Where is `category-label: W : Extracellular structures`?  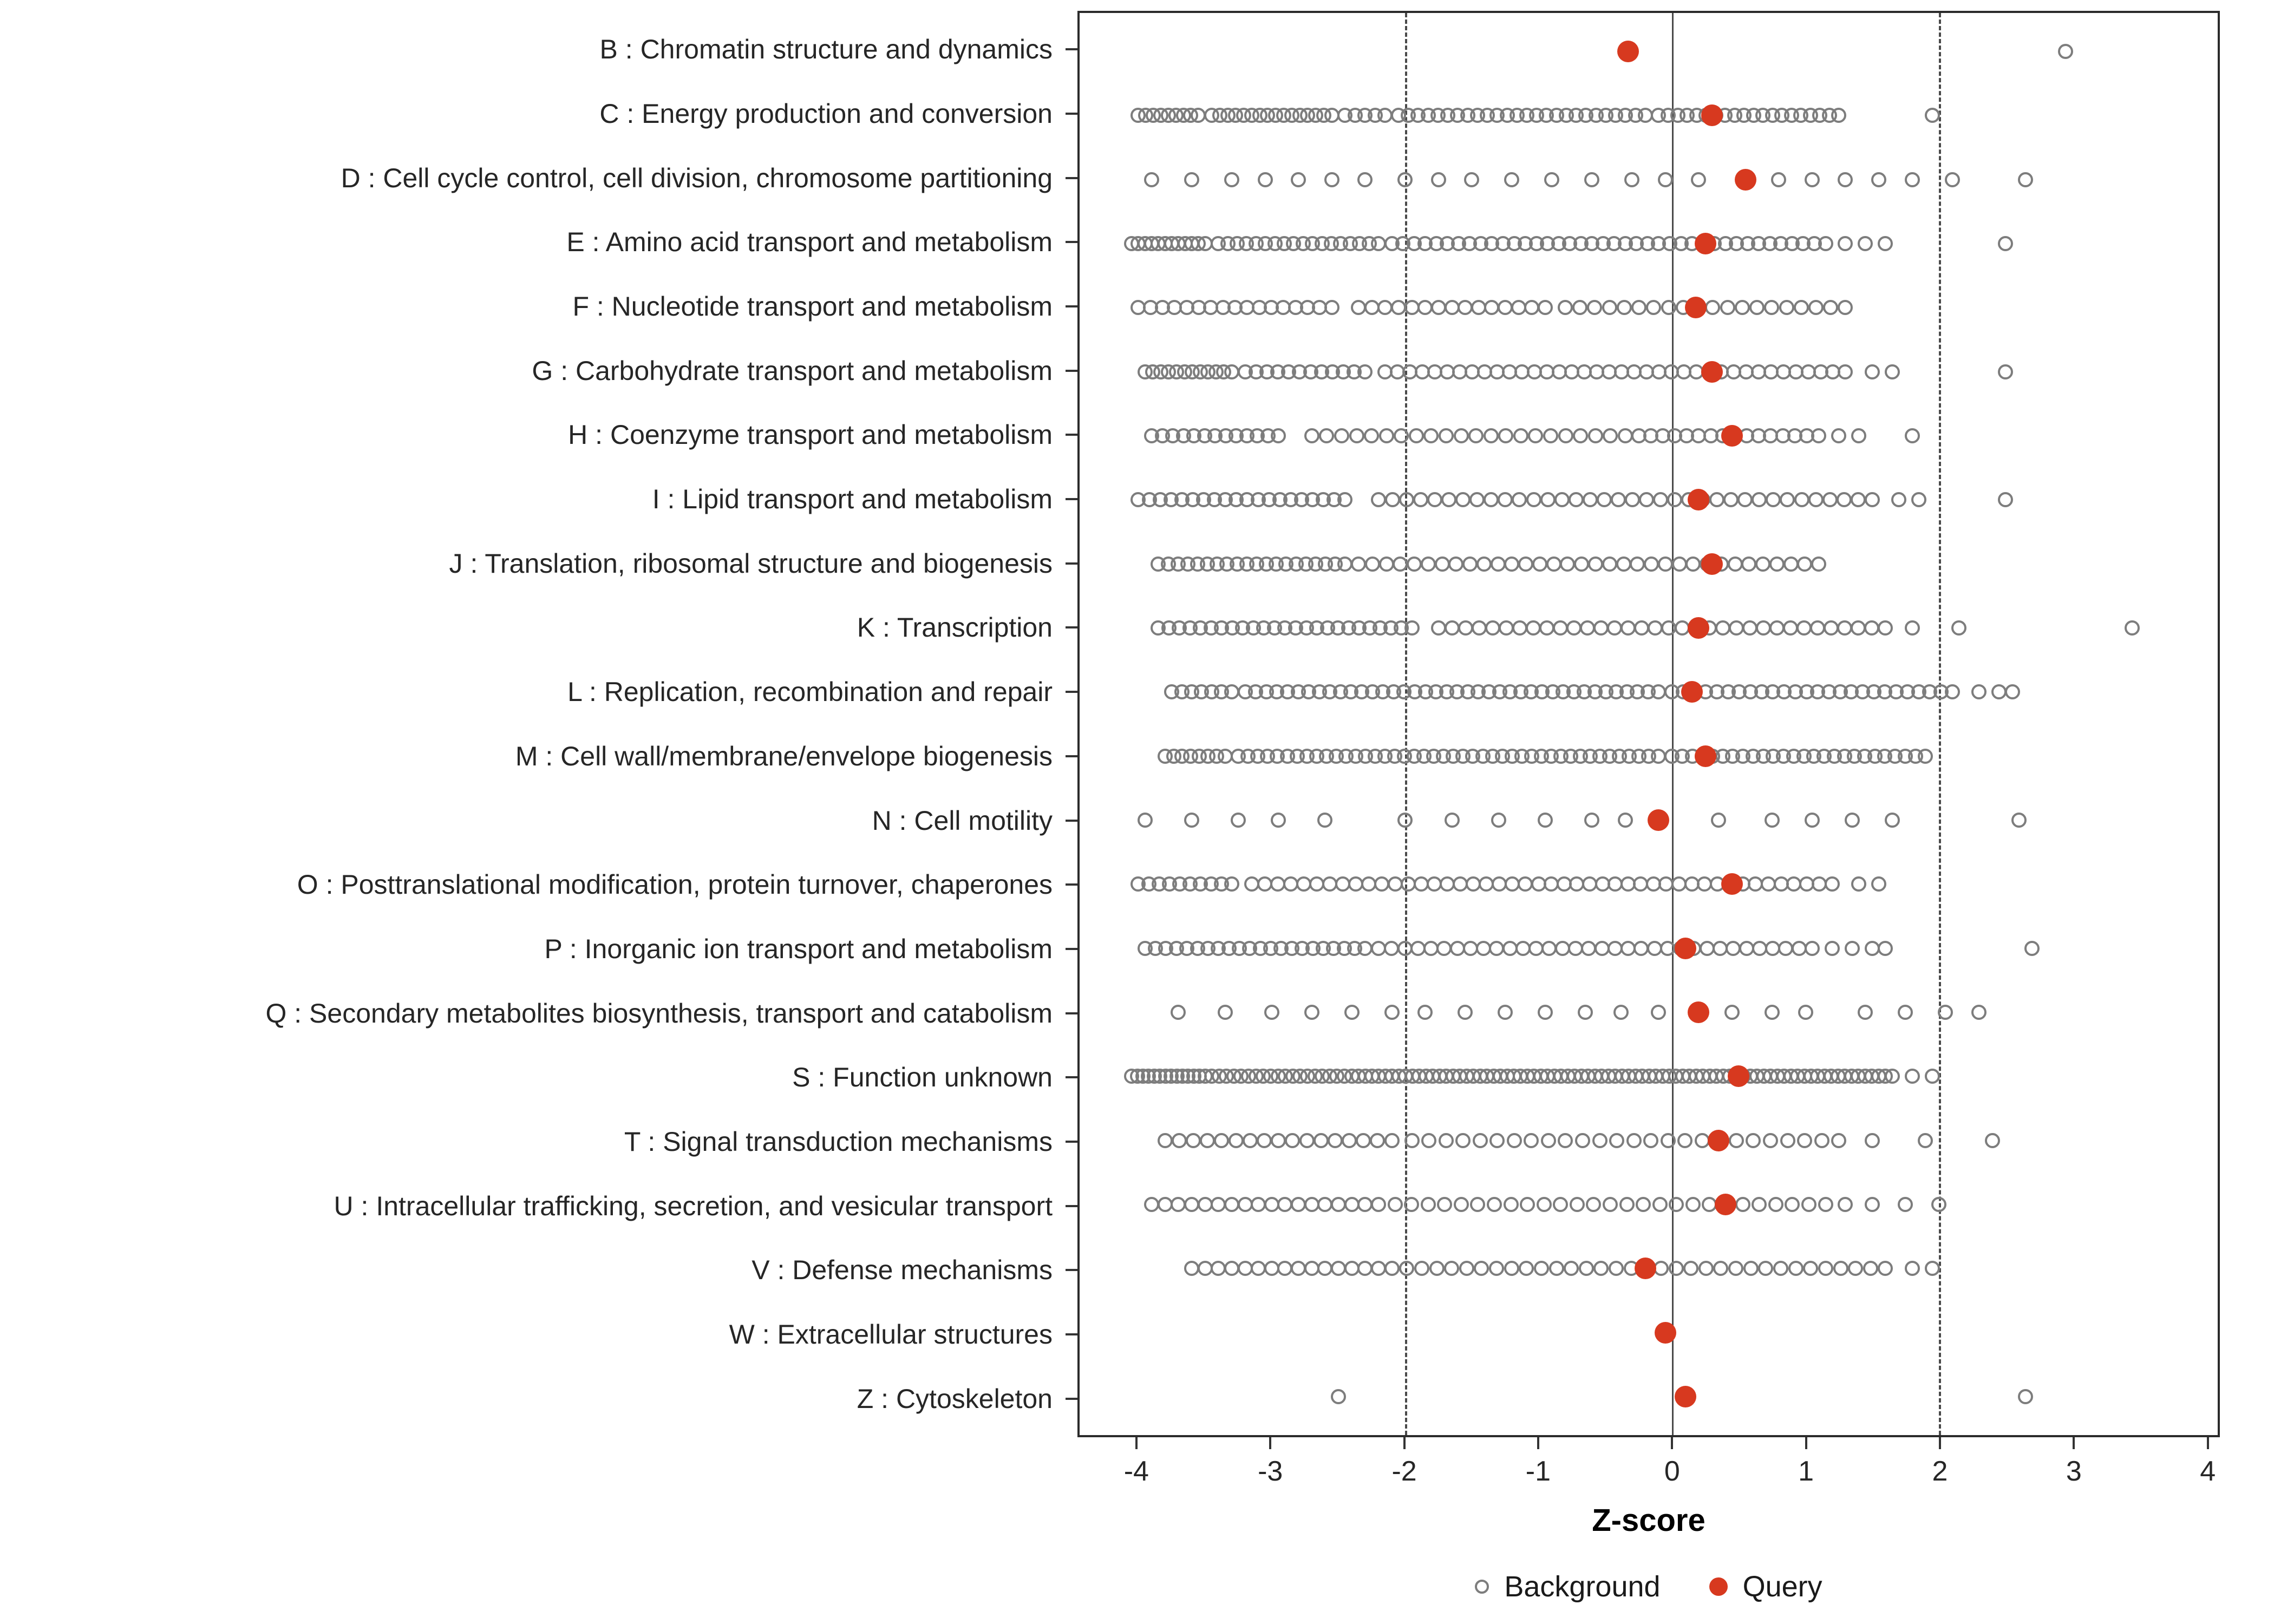
category-label: W : Extracellular structures is located at coordinates (891, 1334).